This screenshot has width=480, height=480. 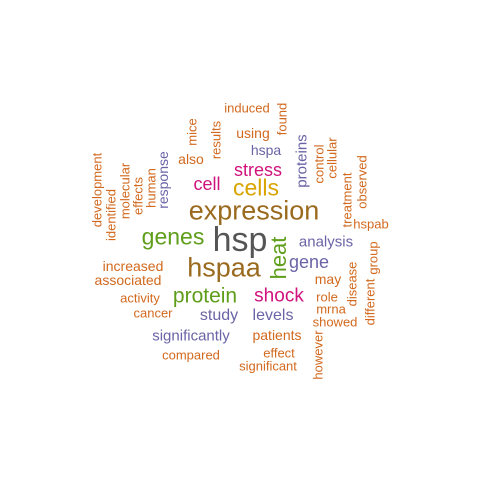 I want to click on word-increased: increased, so click(x=133, y=266).